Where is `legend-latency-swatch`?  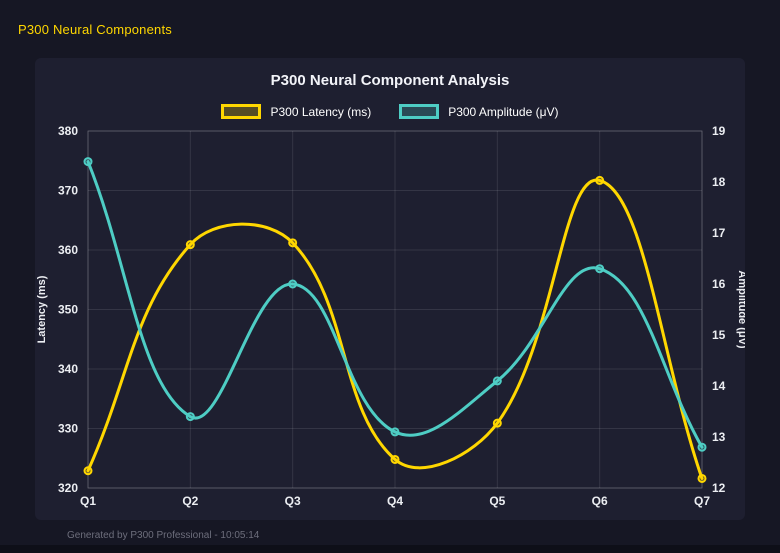
legend-latency-swatch is located at coordinates (241, 111).